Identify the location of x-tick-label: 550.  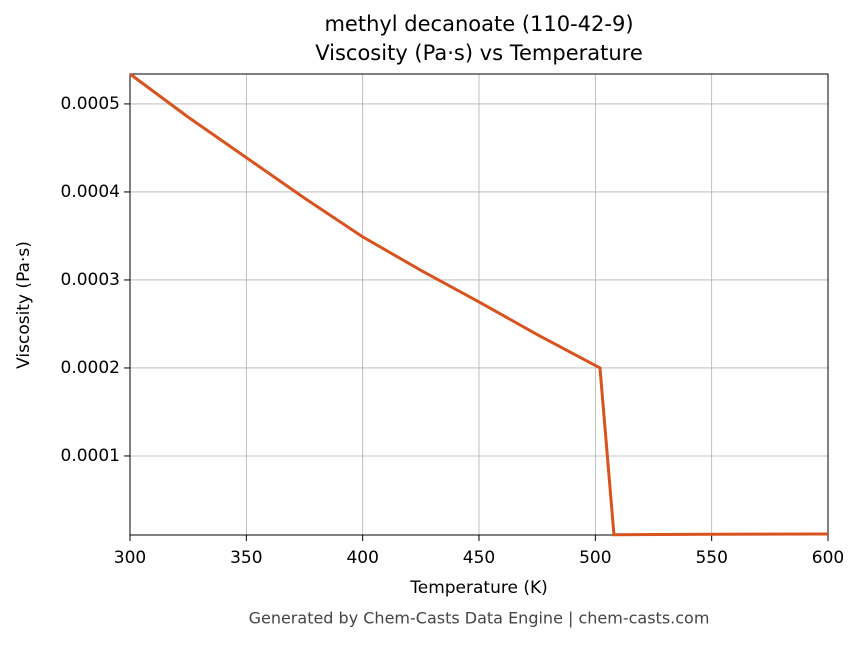
(711, 558).